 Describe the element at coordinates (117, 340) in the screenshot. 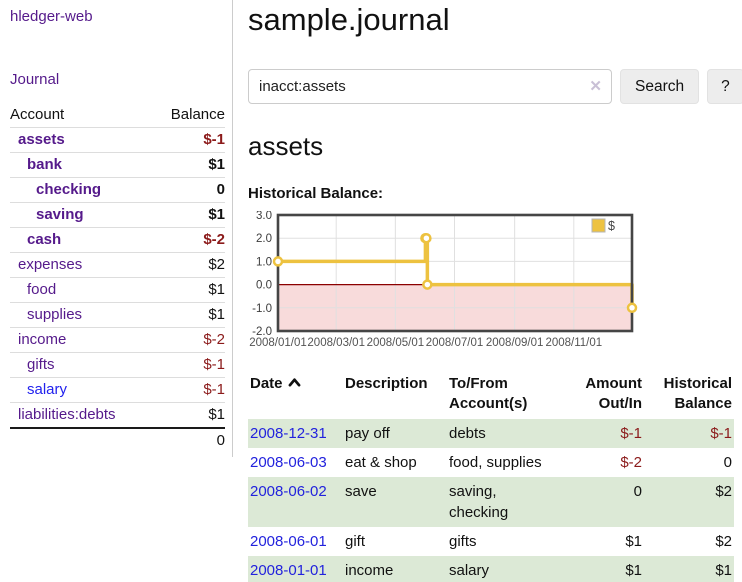

I see `account-row: income $-2` at that location.